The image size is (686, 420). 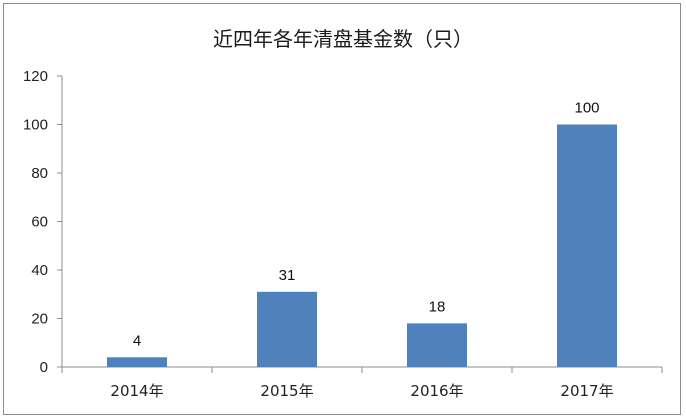 What do you see at coordinates (362, 383) in the screenshot?
I see `x-axis: 2014年 2015年 2016年 2017年` at bounding box center [362, 383].